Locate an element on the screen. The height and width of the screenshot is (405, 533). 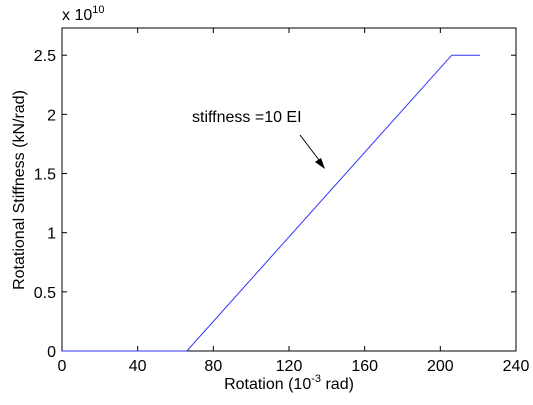
y-tick-label: 2 is located at coordinates (51, 115).